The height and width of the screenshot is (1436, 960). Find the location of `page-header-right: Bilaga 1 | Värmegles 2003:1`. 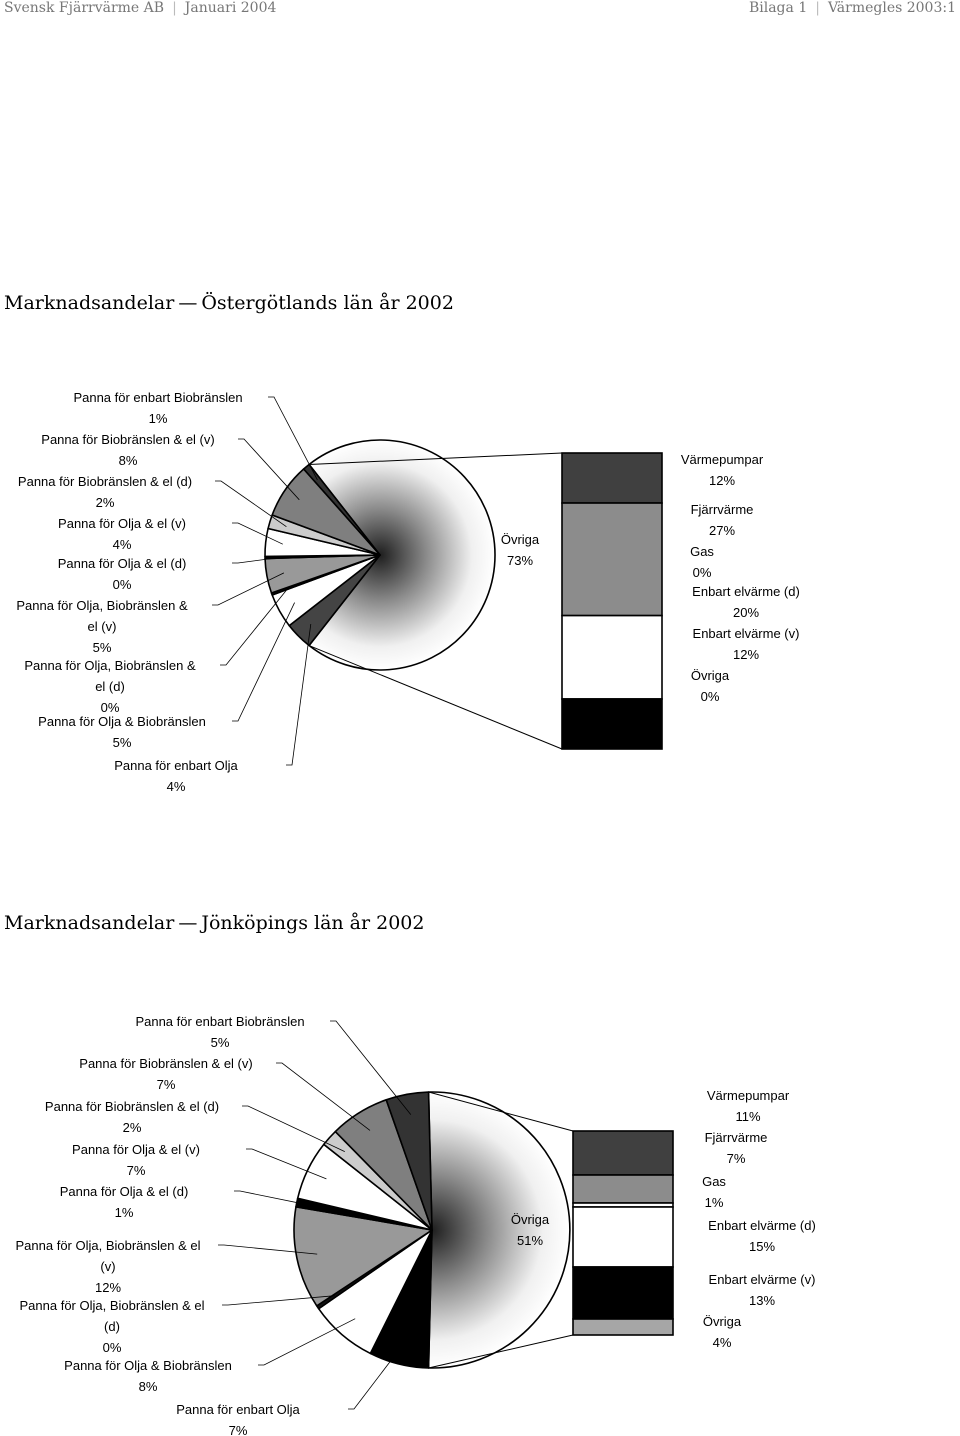

page-header-right: Bilaga 1 | Värmegles 2003:1 is located at coordinates (852, 8).